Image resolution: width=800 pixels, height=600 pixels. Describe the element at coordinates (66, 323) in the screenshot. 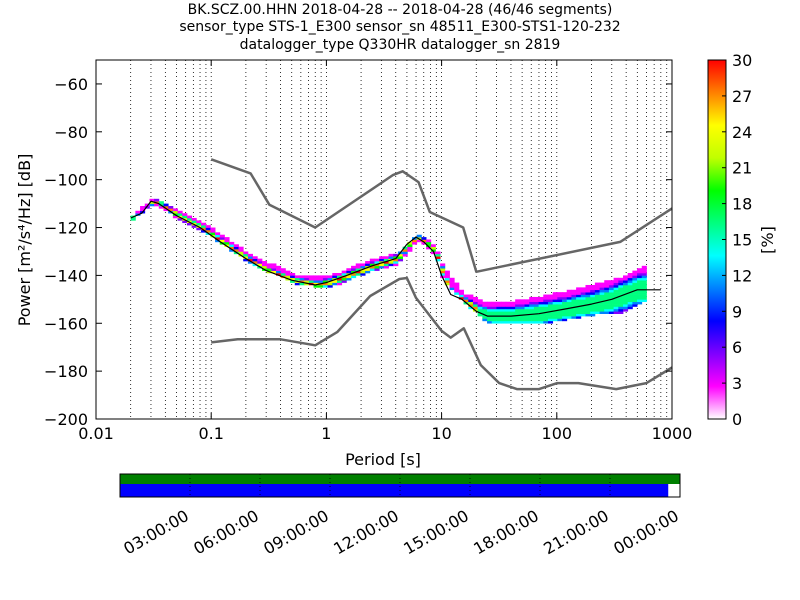

I see `y-tick-label: −160` at that location.